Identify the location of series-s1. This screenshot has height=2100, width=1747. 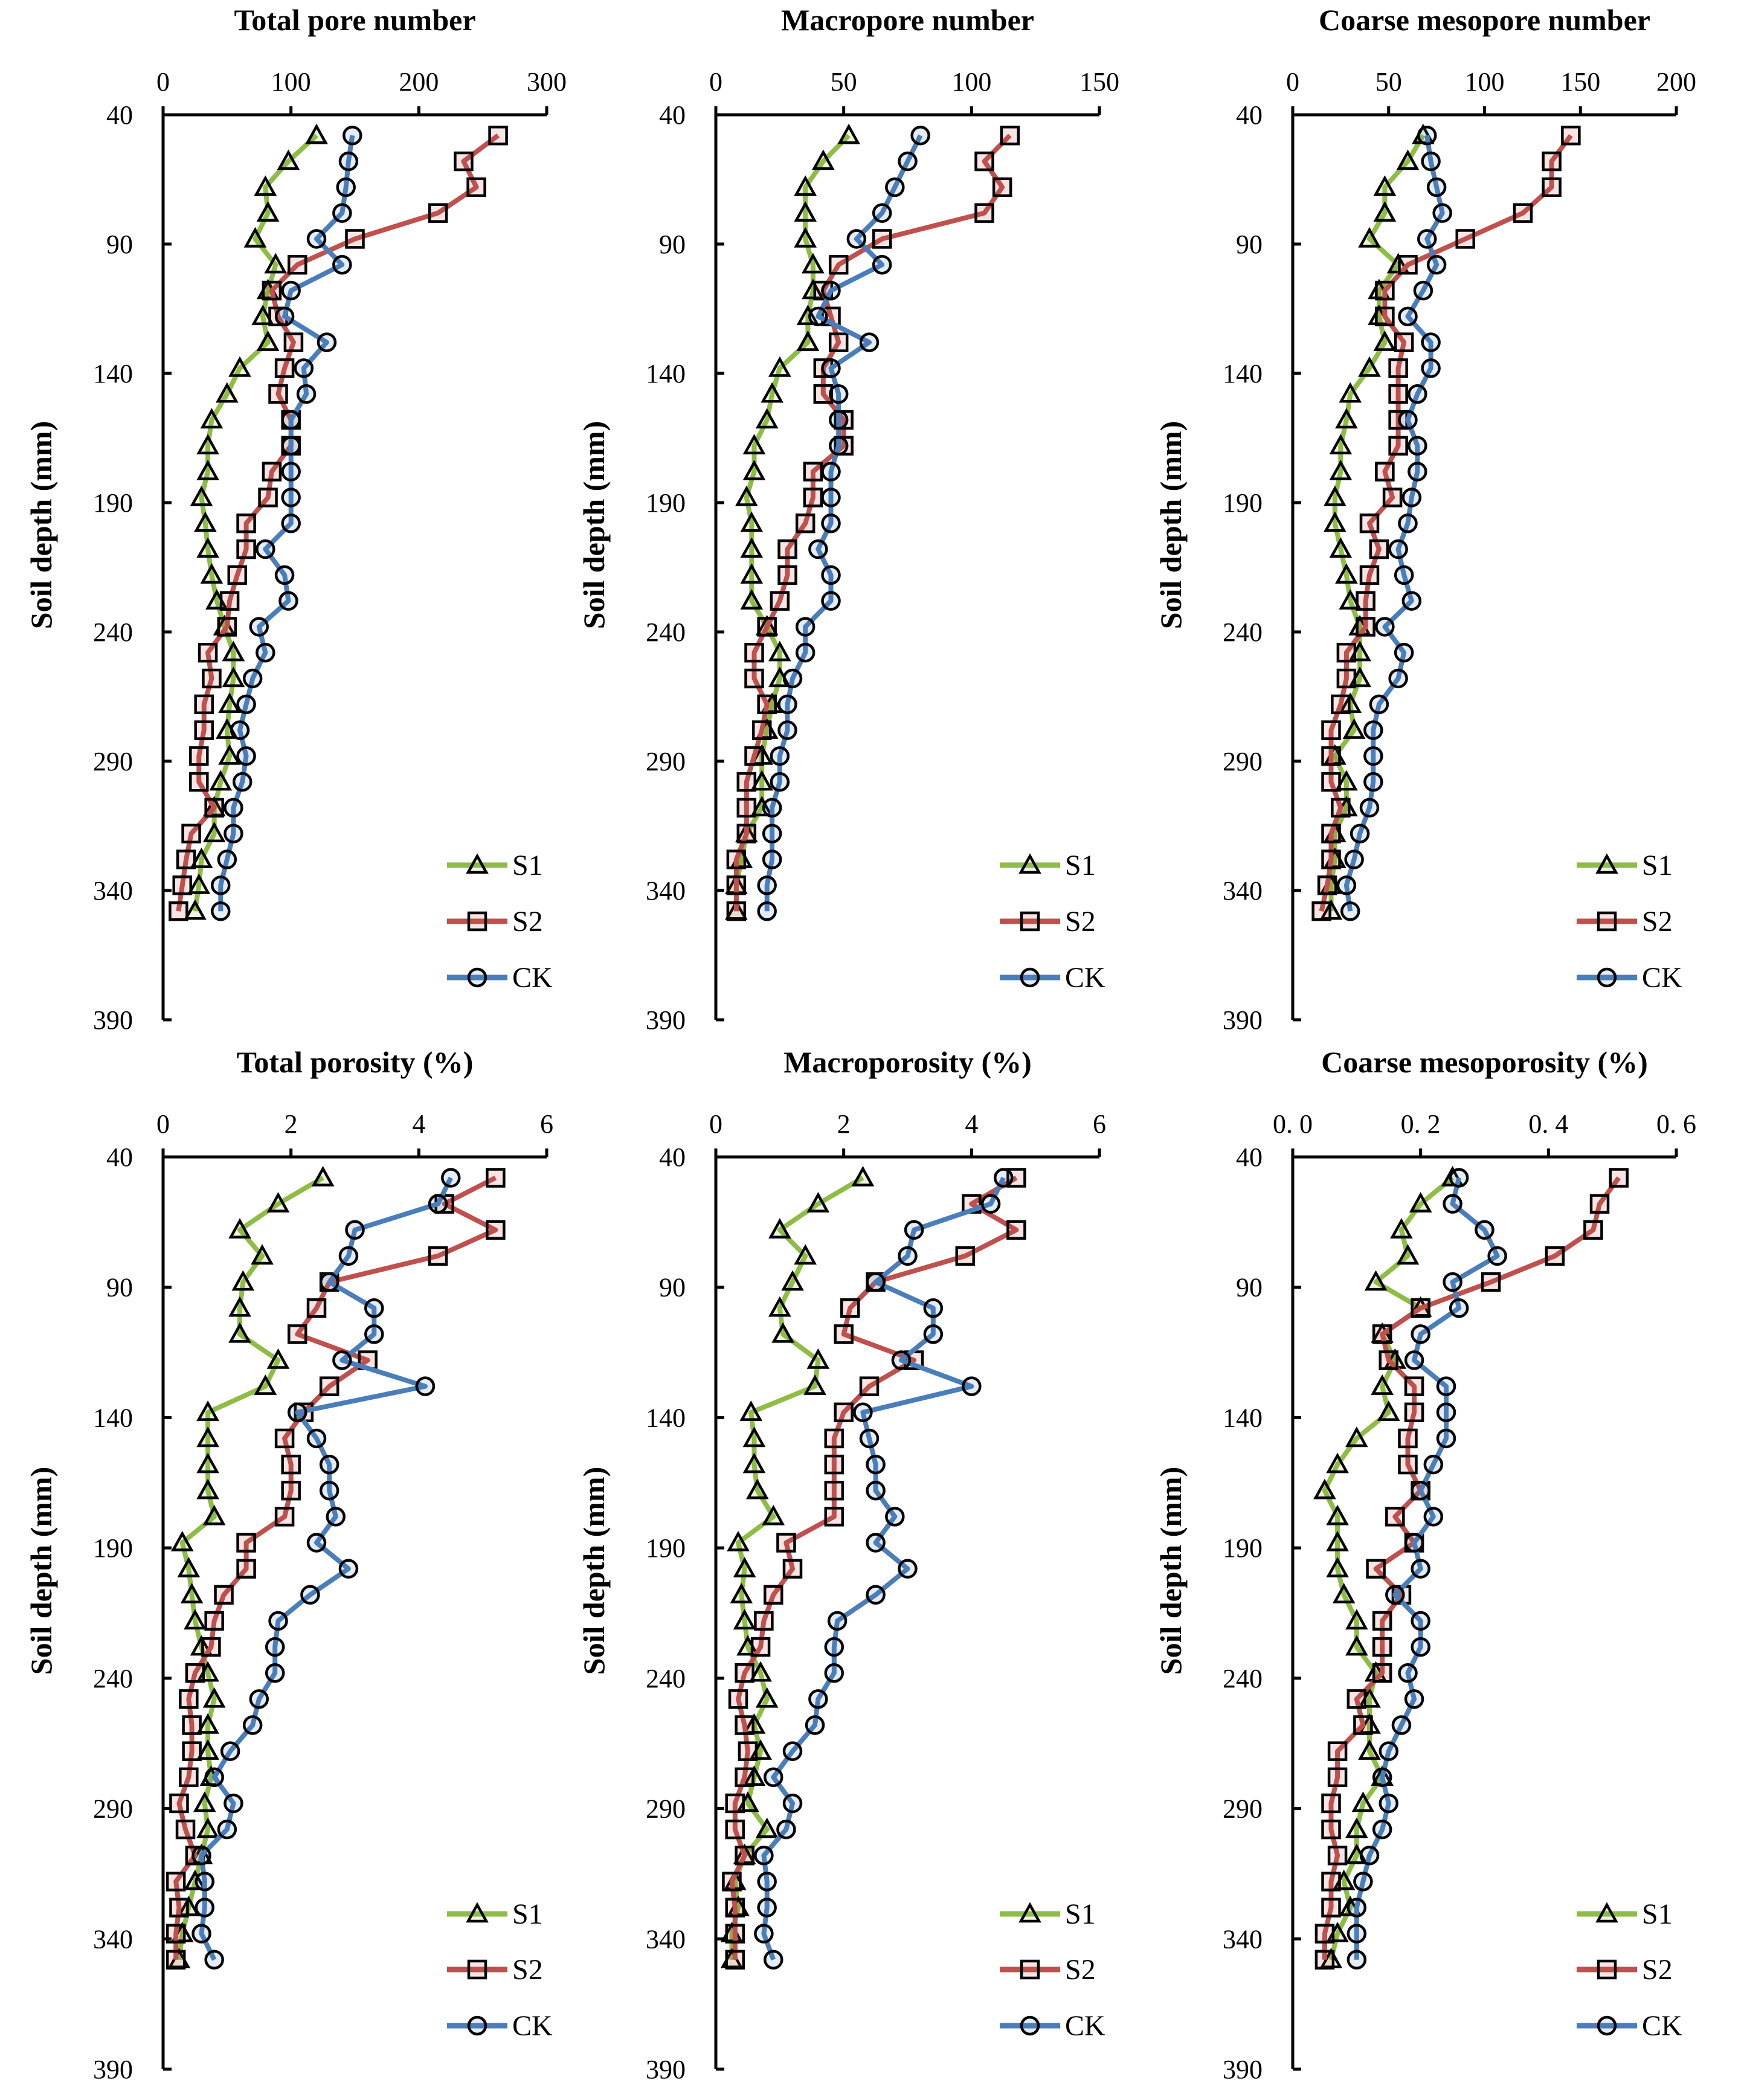
(256, 521).